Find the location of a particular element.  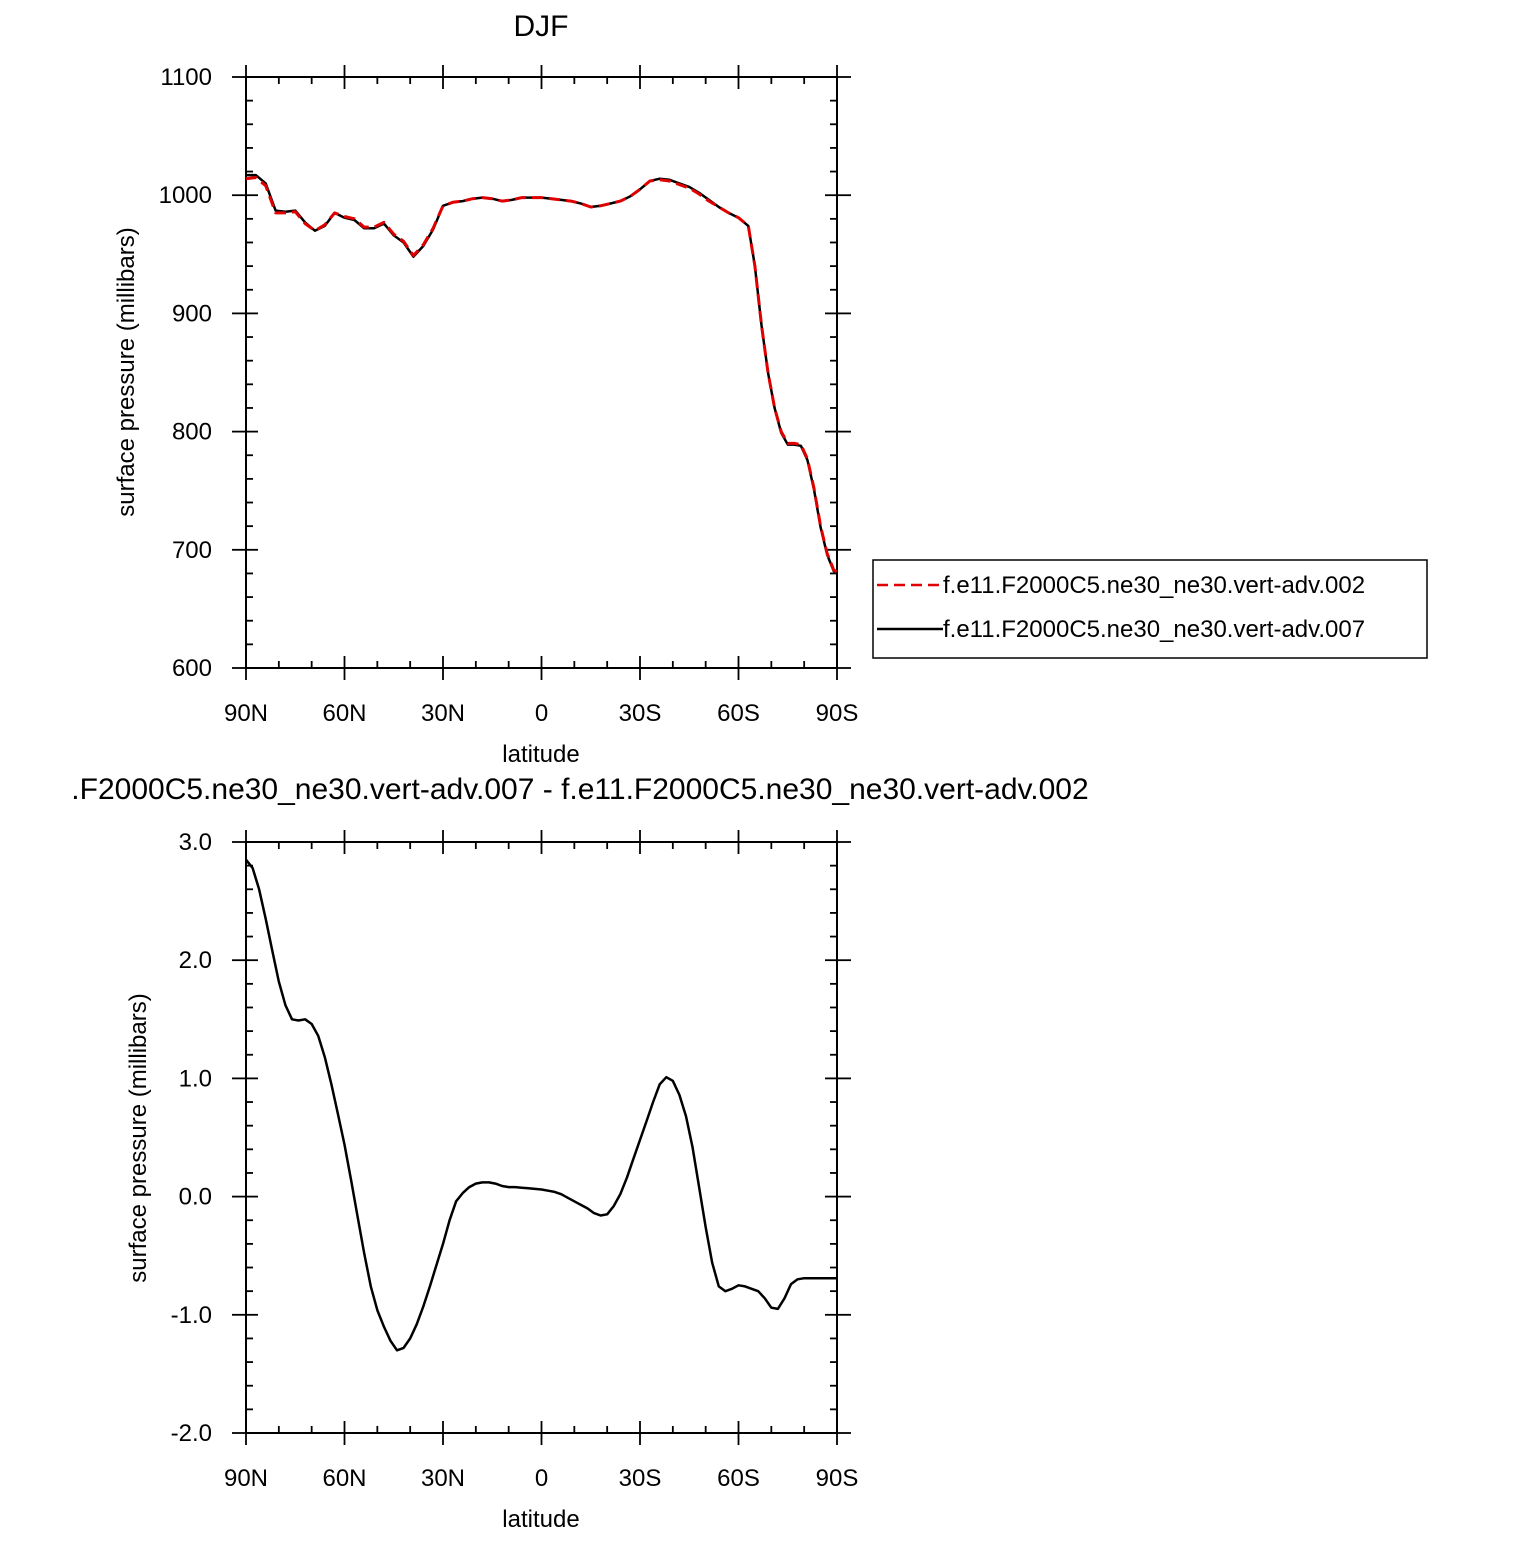

bottom-y-axis-label: surface pressure (millibars) is located at coordinates (138, 1137).